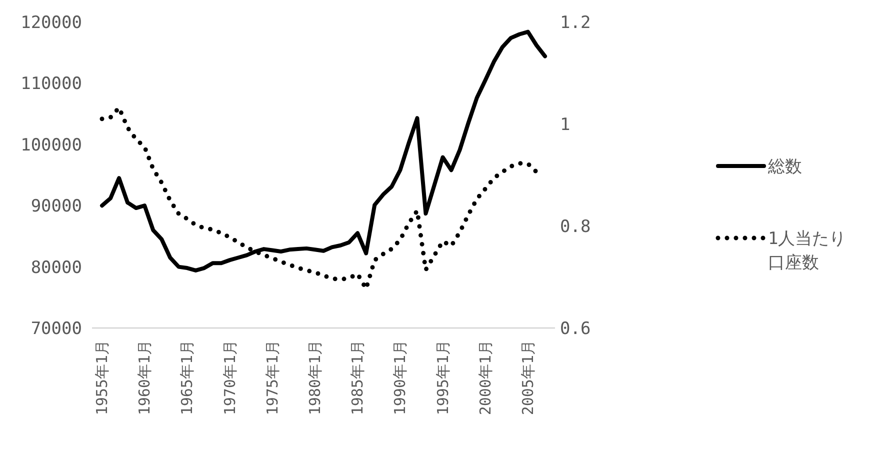  Describe the element at coordinates (357, 378) in the screenshot. I see `x-tick-label: 1985年1月` at that location.